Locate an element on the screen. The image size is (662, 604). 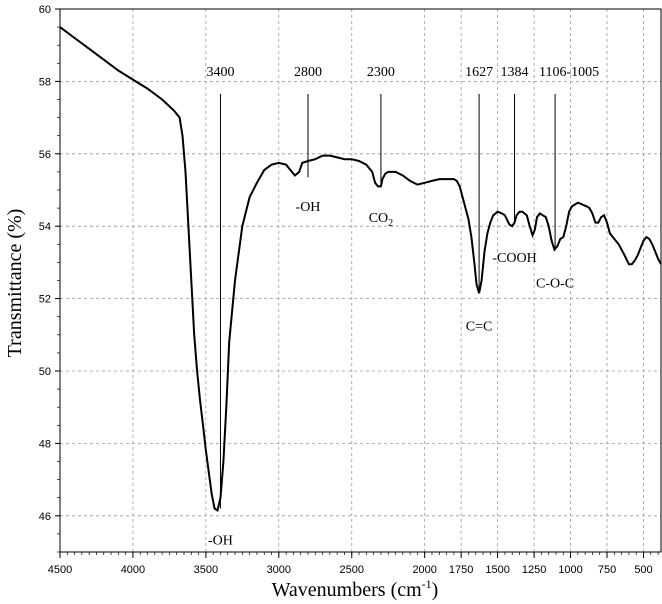
peak-wavenumber-label: 2800 is located at coordinates (308, 72).